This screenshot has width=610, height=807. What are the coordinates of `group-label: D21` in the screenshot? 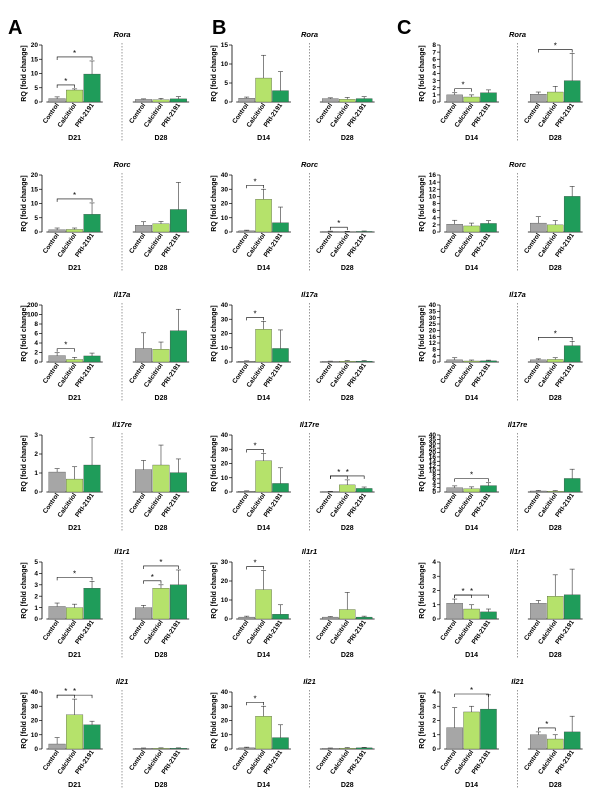 It's located at (74, 398).